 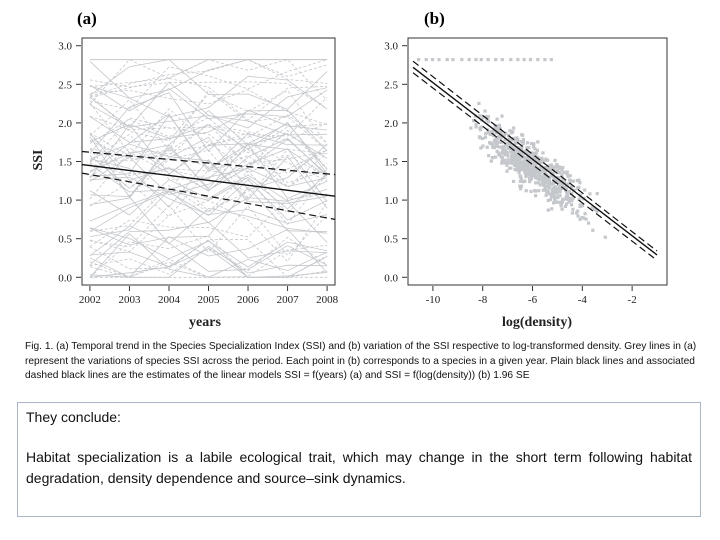 I want to click on fit-line, so click(x=535, y=161).